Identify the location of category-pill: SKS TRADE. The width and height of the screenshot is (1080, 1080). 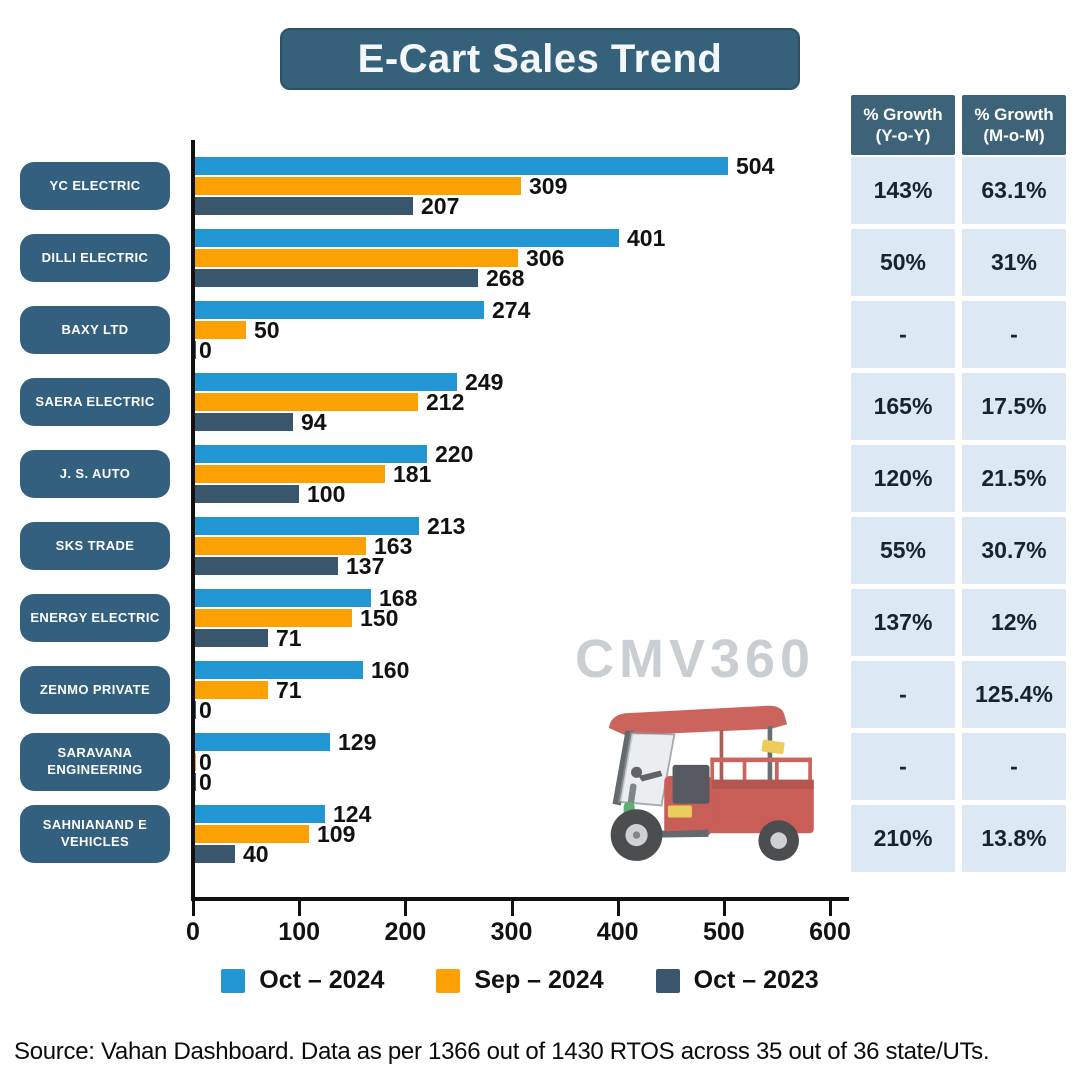
(95, 546).